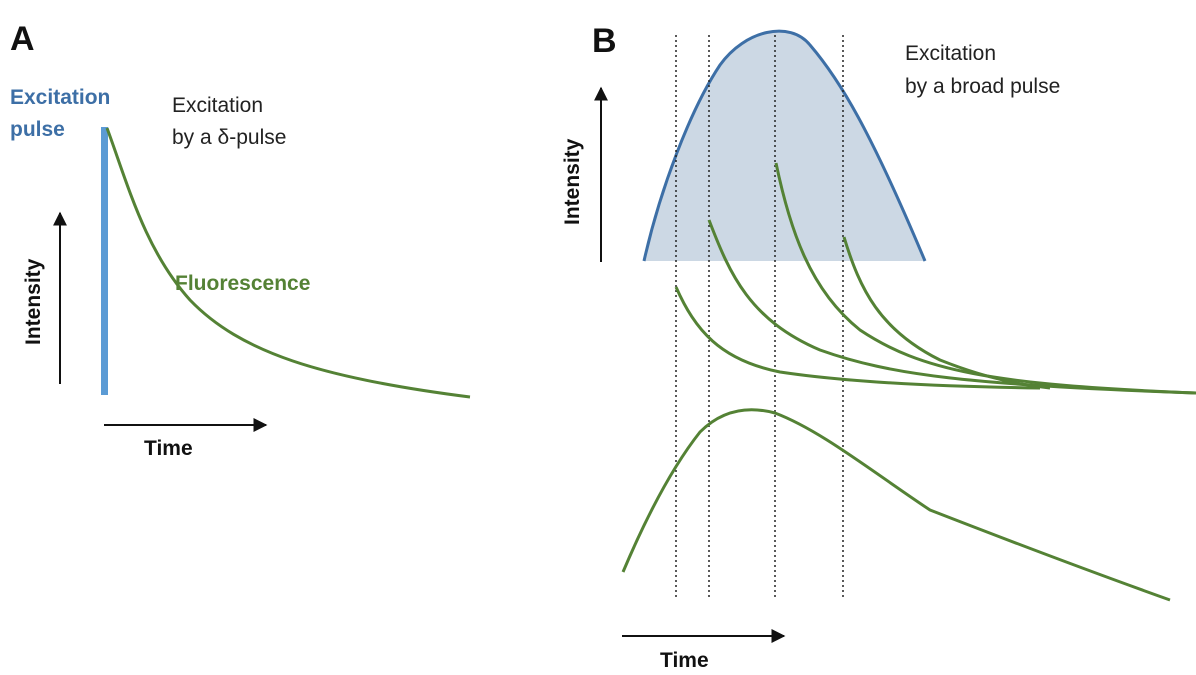 The image size is (1196, 675). Describe the element at coordinates (572, 181) in the screenshot. I see `intensity-axis-label-b: Intensity` at that location.